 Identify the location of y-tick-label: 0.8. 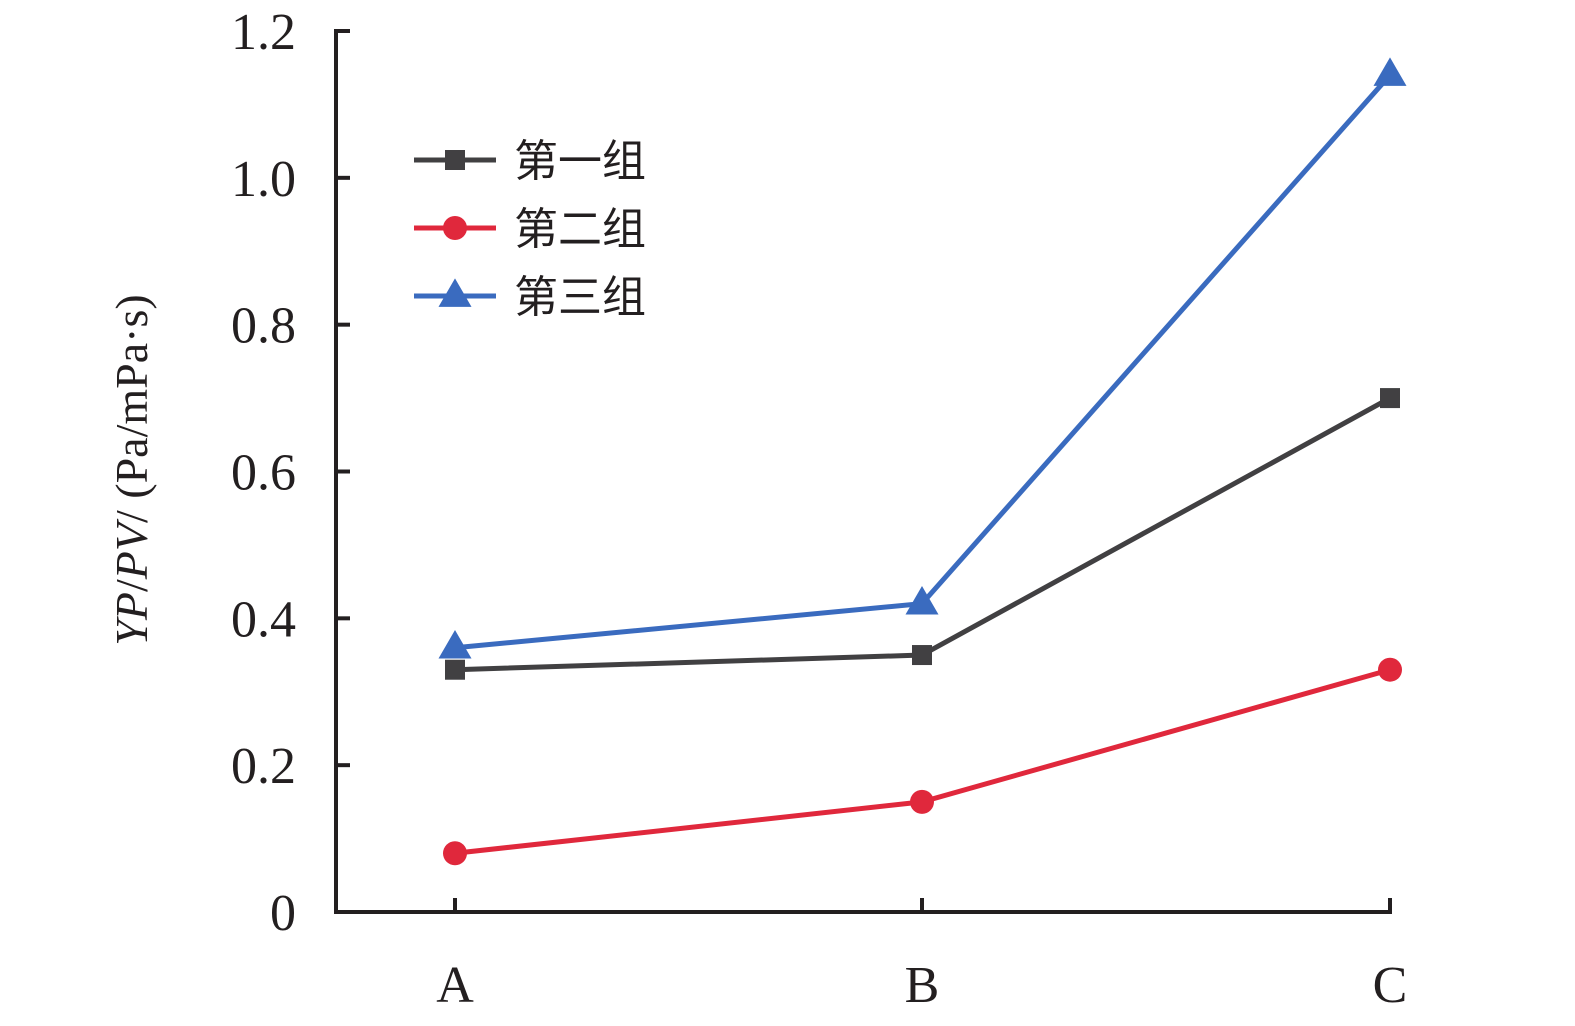
(263, 326).